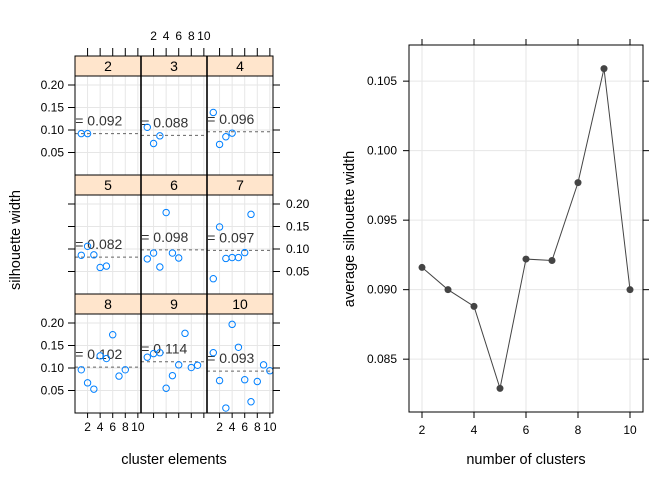 Image resolution: width=672 pixels, height=480 pixels. I want to click on strip-label: 2, so click(108, 66).